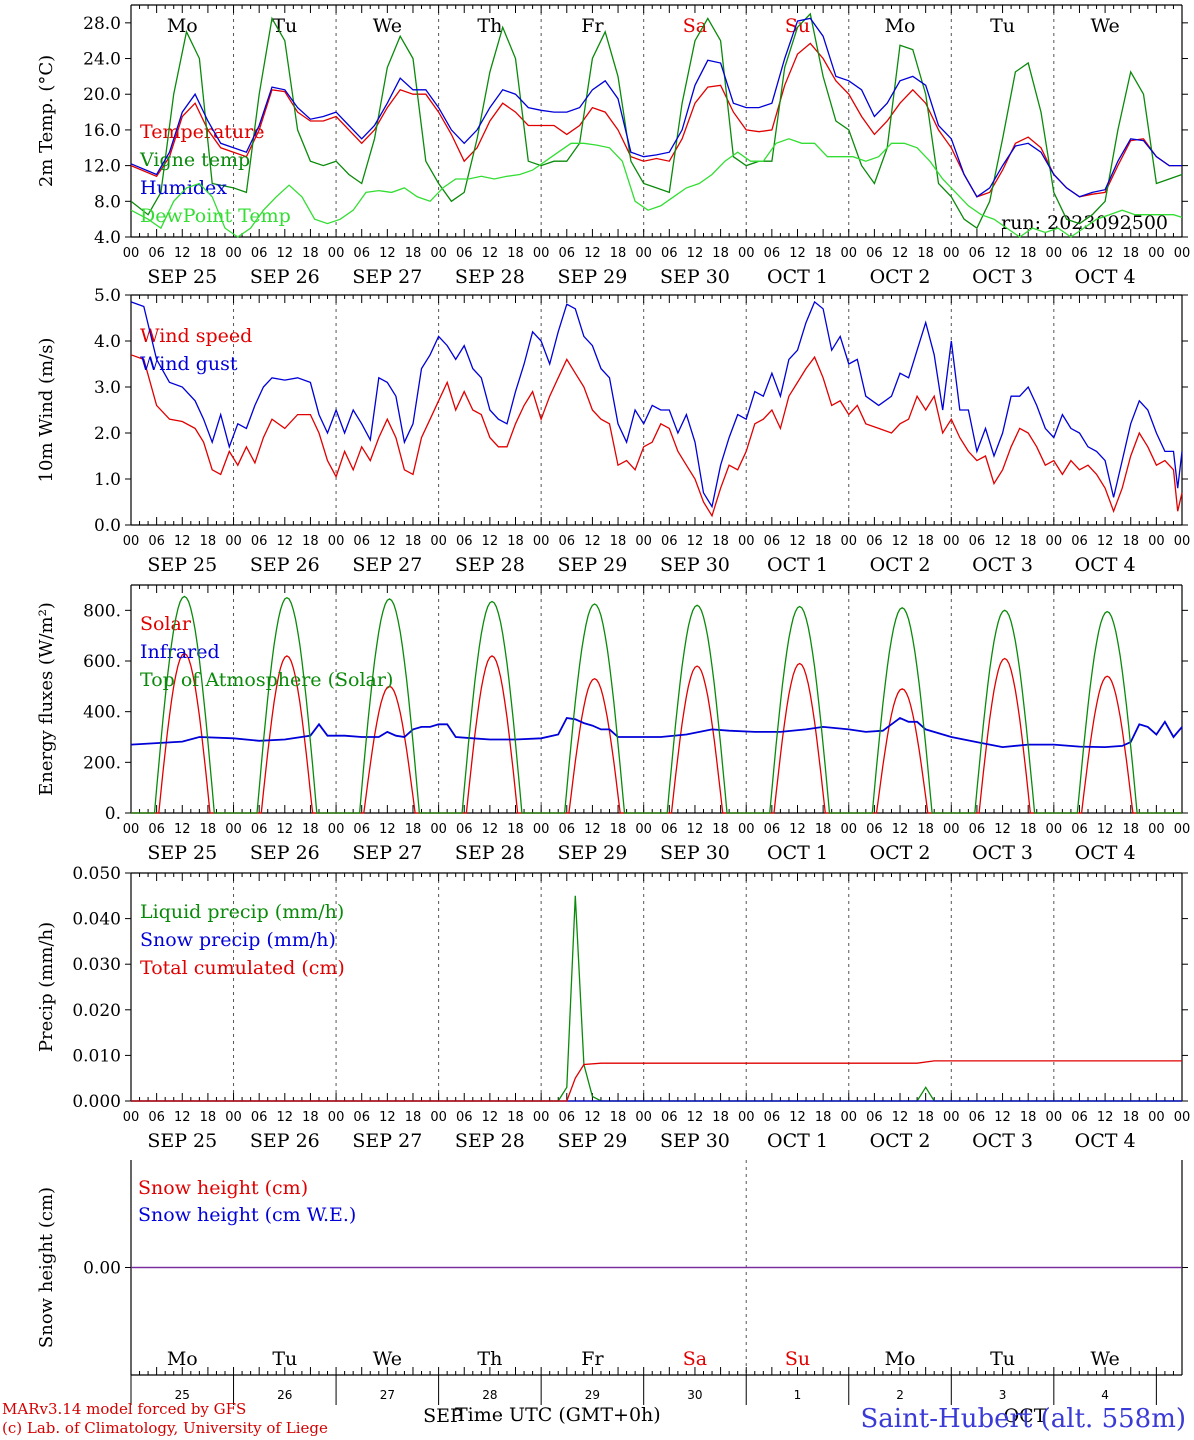  Describe the element at coordinates (107, 342) in the screenshot. I see `y-tick-label: 4.0` at that location.